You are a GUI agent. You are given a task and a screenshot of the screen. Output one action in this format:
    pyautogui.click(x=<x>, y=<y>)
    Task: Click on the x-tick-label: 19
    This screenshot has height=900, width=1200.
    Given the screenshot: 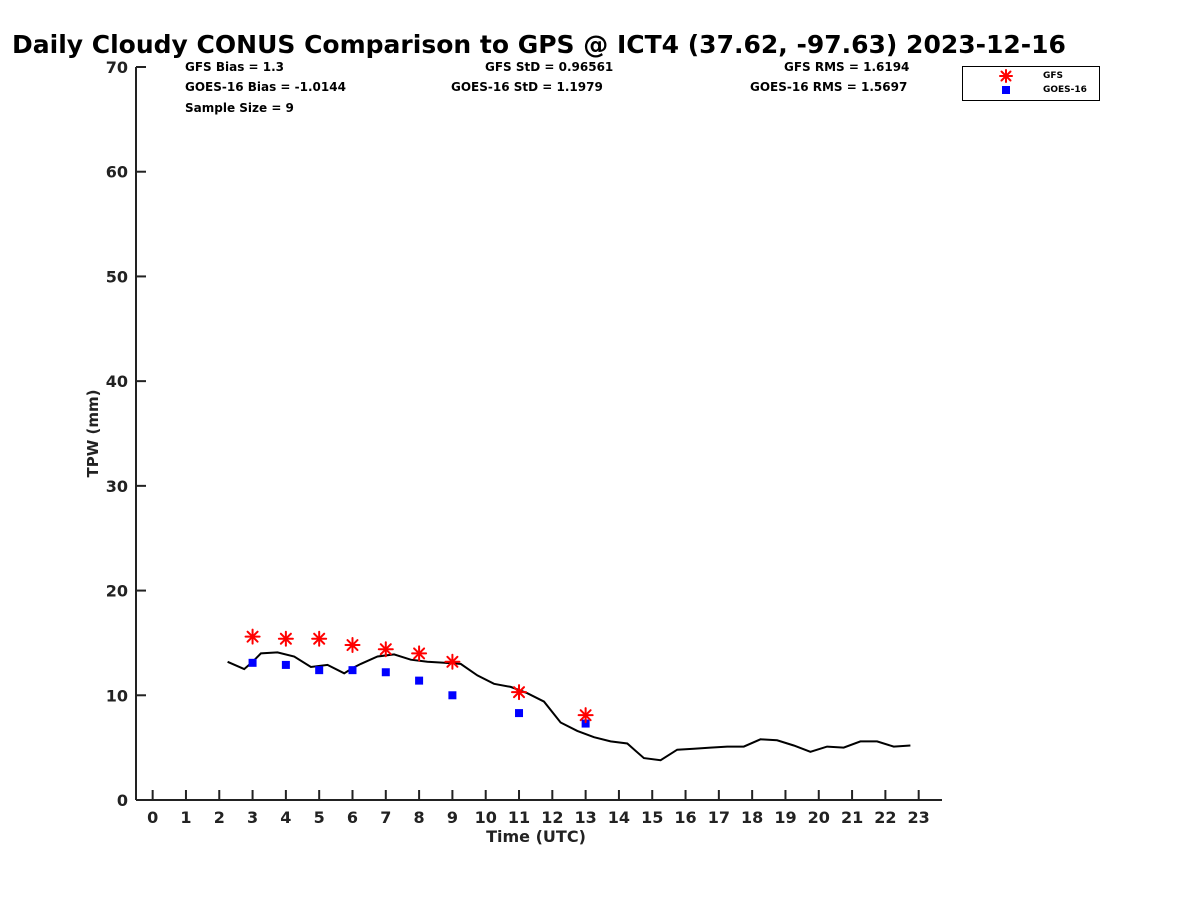 What is the action you would take?
    pyautogui.click(x=785, y=817)
    